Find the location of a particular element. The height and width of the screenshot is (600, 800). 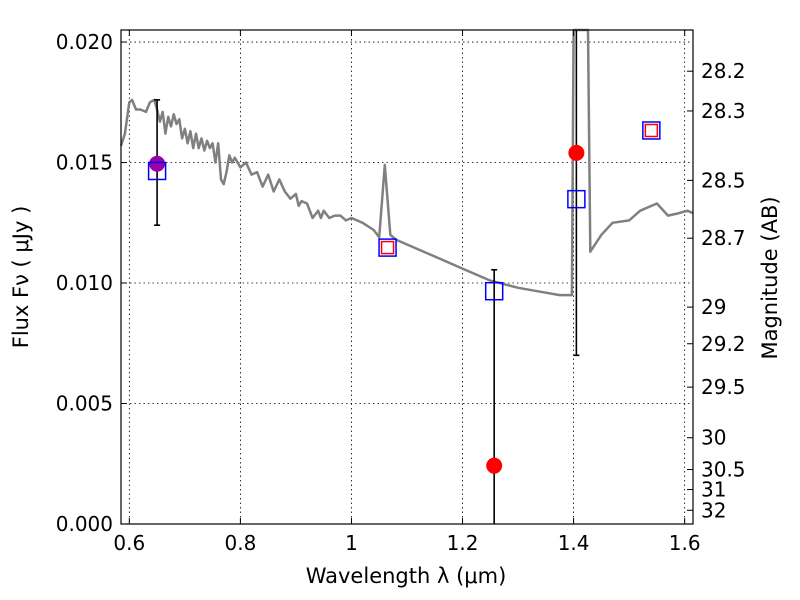

y-tick-label: 0.000 is located at coordinates (84, 524).